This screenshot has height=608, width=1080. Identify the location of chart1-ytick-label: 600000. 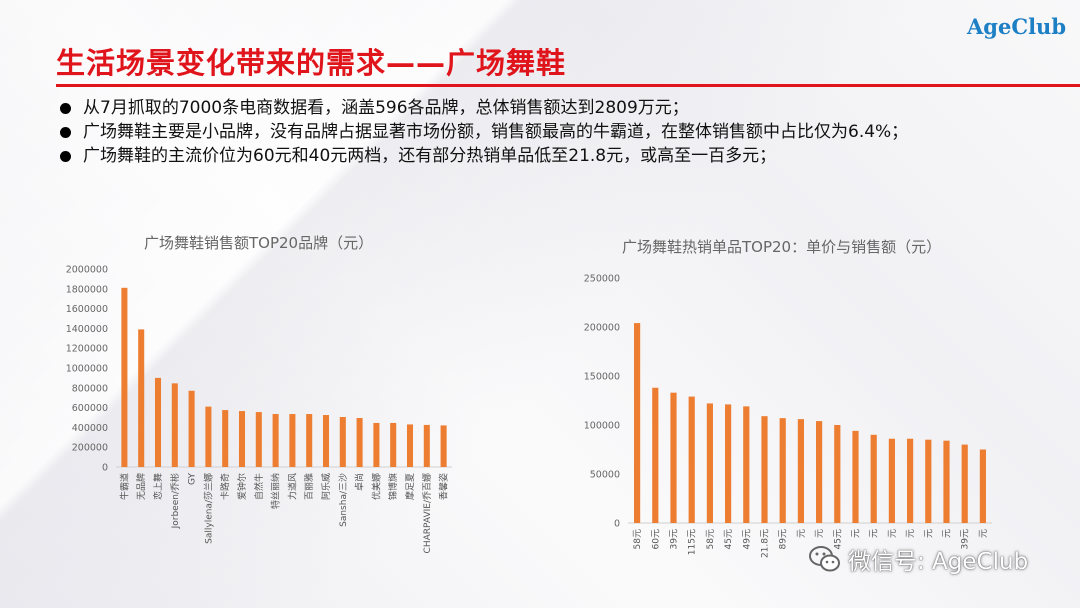
(90, 408).